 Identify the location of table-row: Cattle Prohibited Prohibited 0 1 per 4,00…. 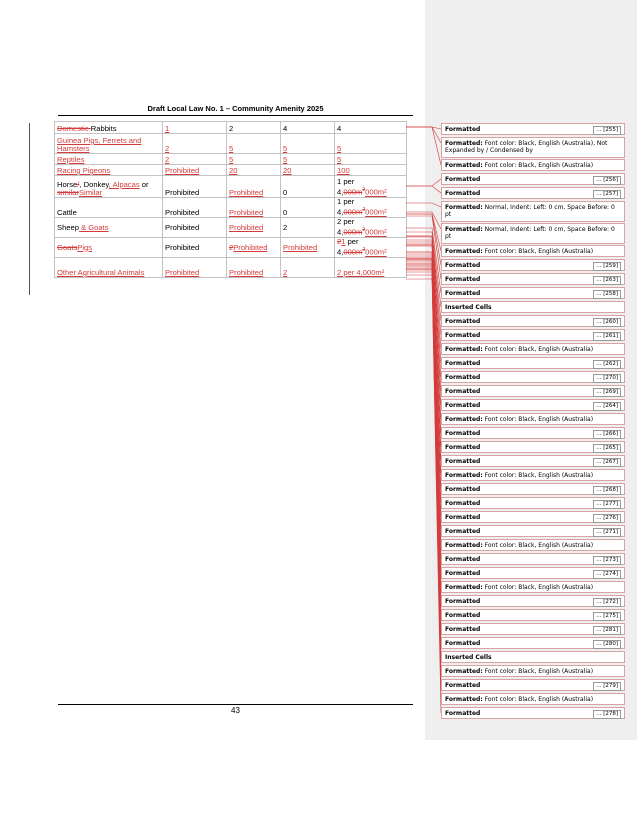
(230, 207).